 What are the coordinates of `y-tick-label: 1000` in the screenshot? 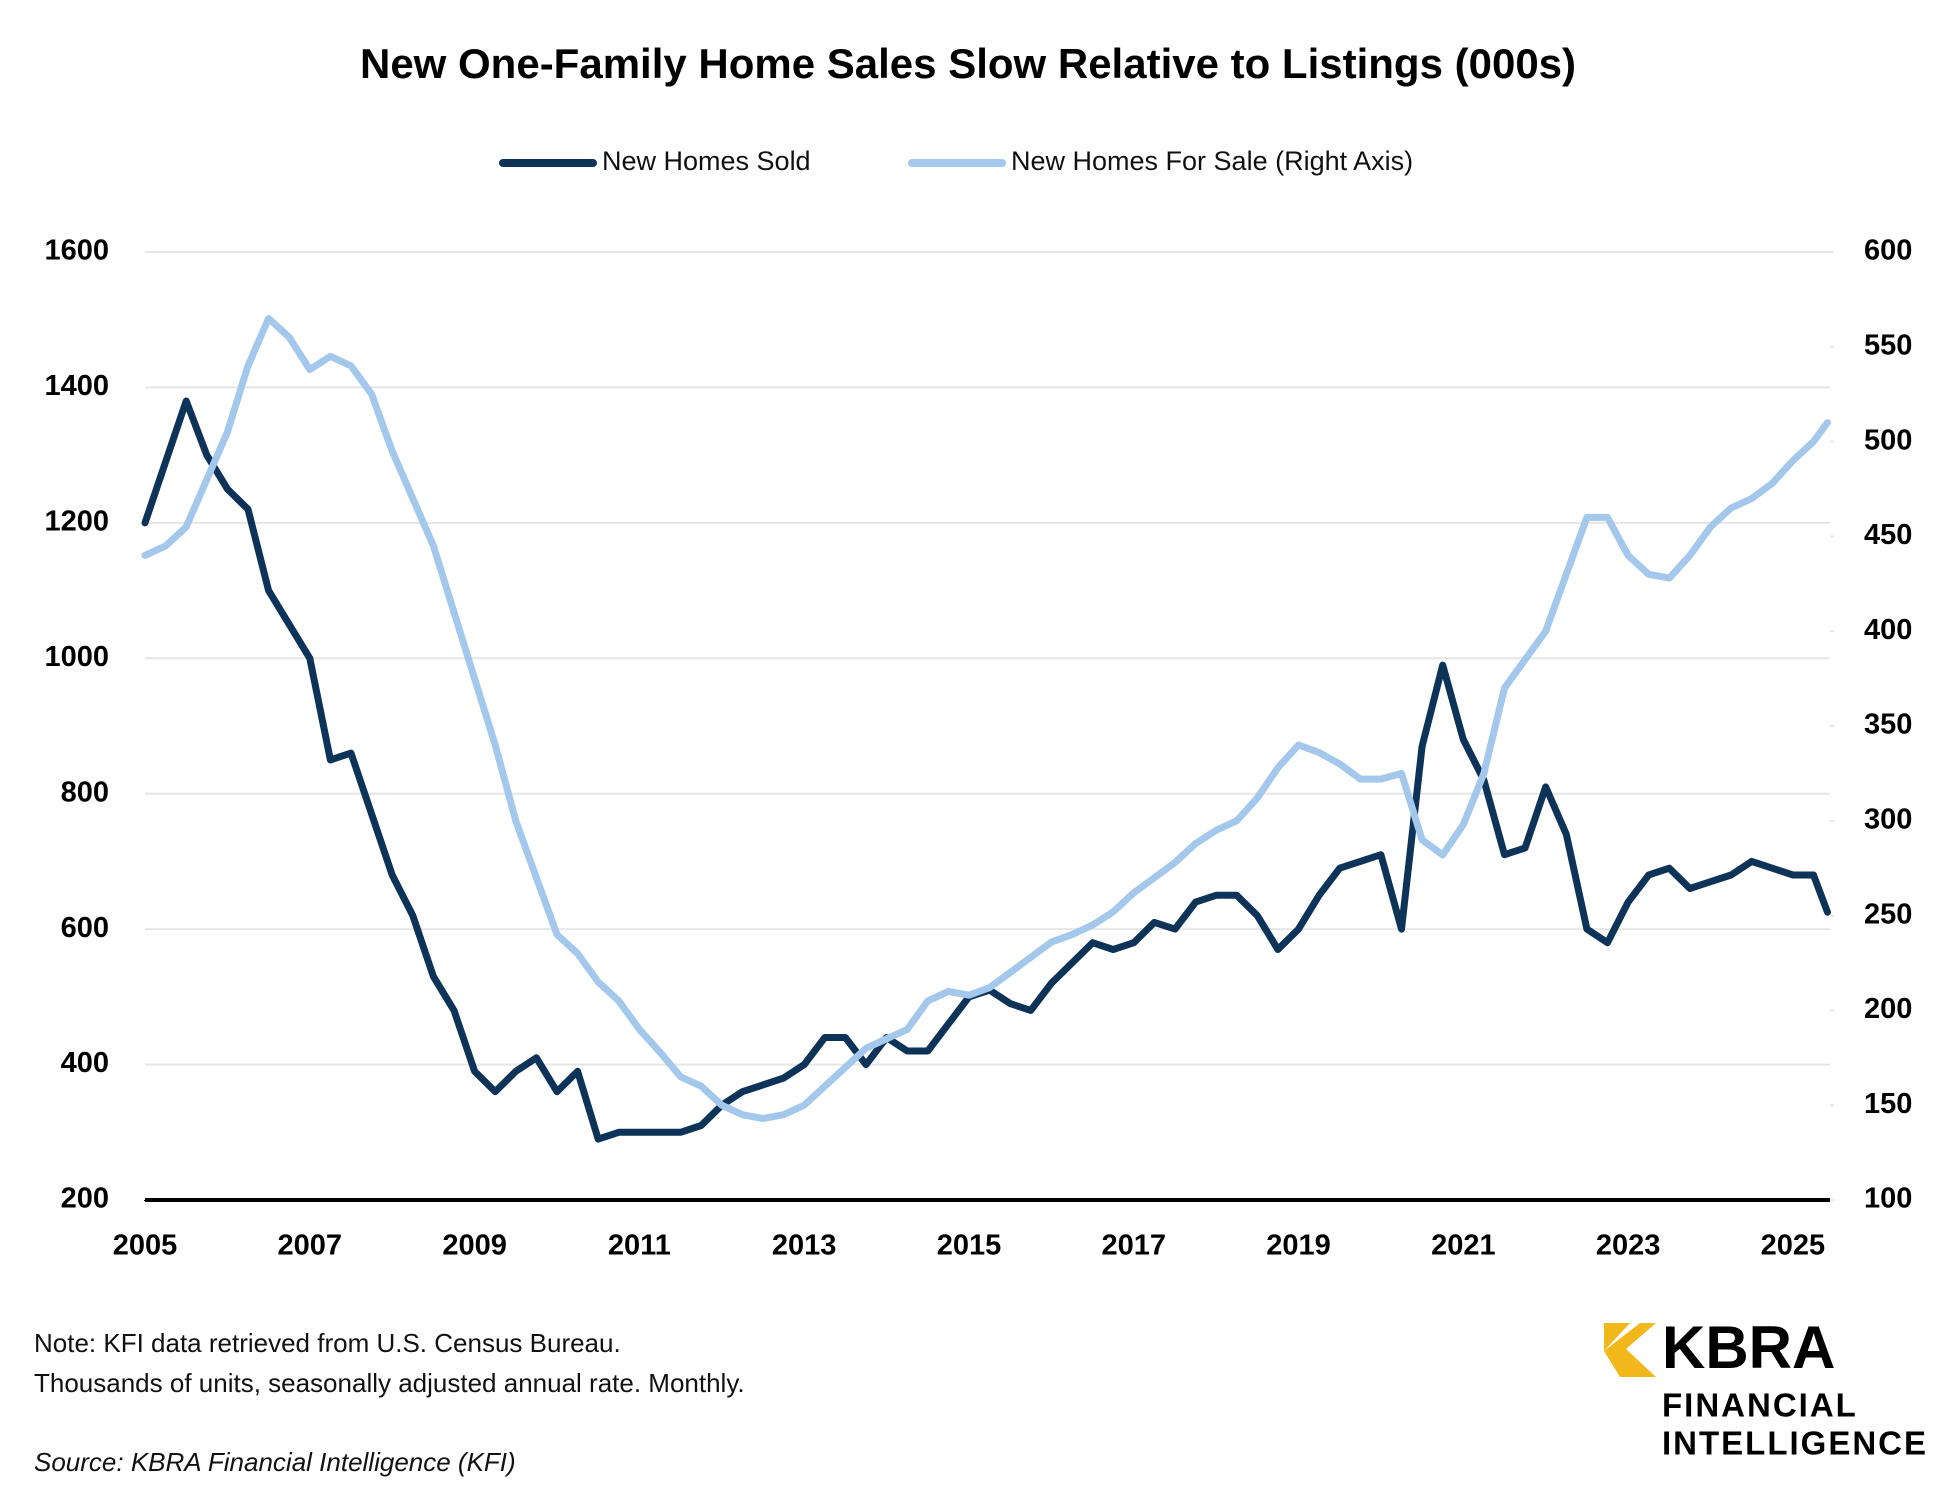 It's located at (76, 657).